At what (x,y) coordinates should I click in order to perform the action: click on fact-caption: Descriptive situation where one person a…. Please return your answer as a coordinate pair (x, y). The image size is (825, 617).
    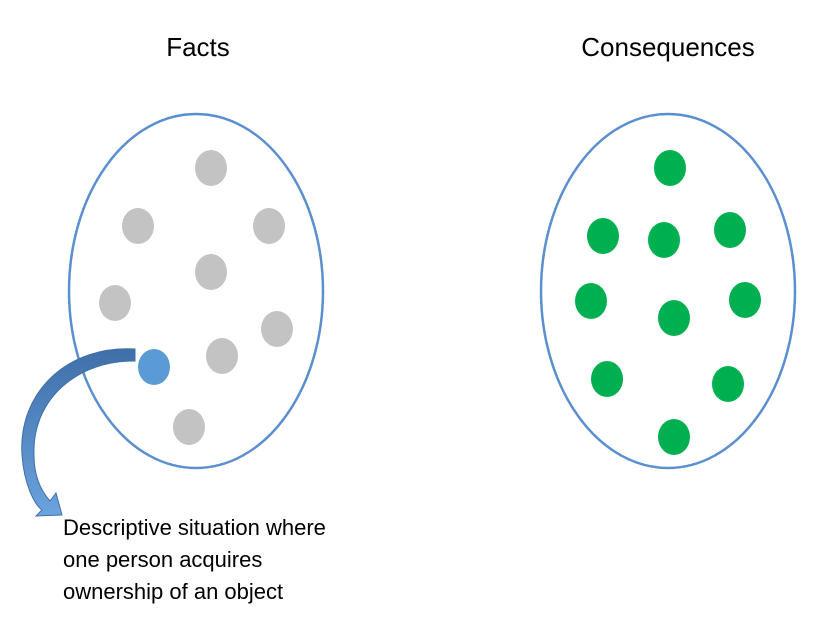
    Looking at the image, I should click on (194, 560).